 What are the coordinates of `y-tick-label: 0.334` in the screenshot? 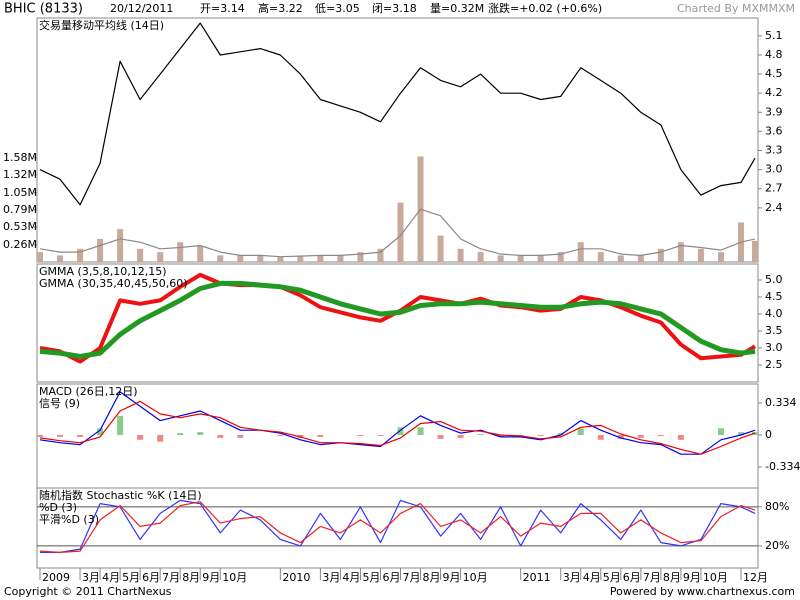 It's located at (781, 402).